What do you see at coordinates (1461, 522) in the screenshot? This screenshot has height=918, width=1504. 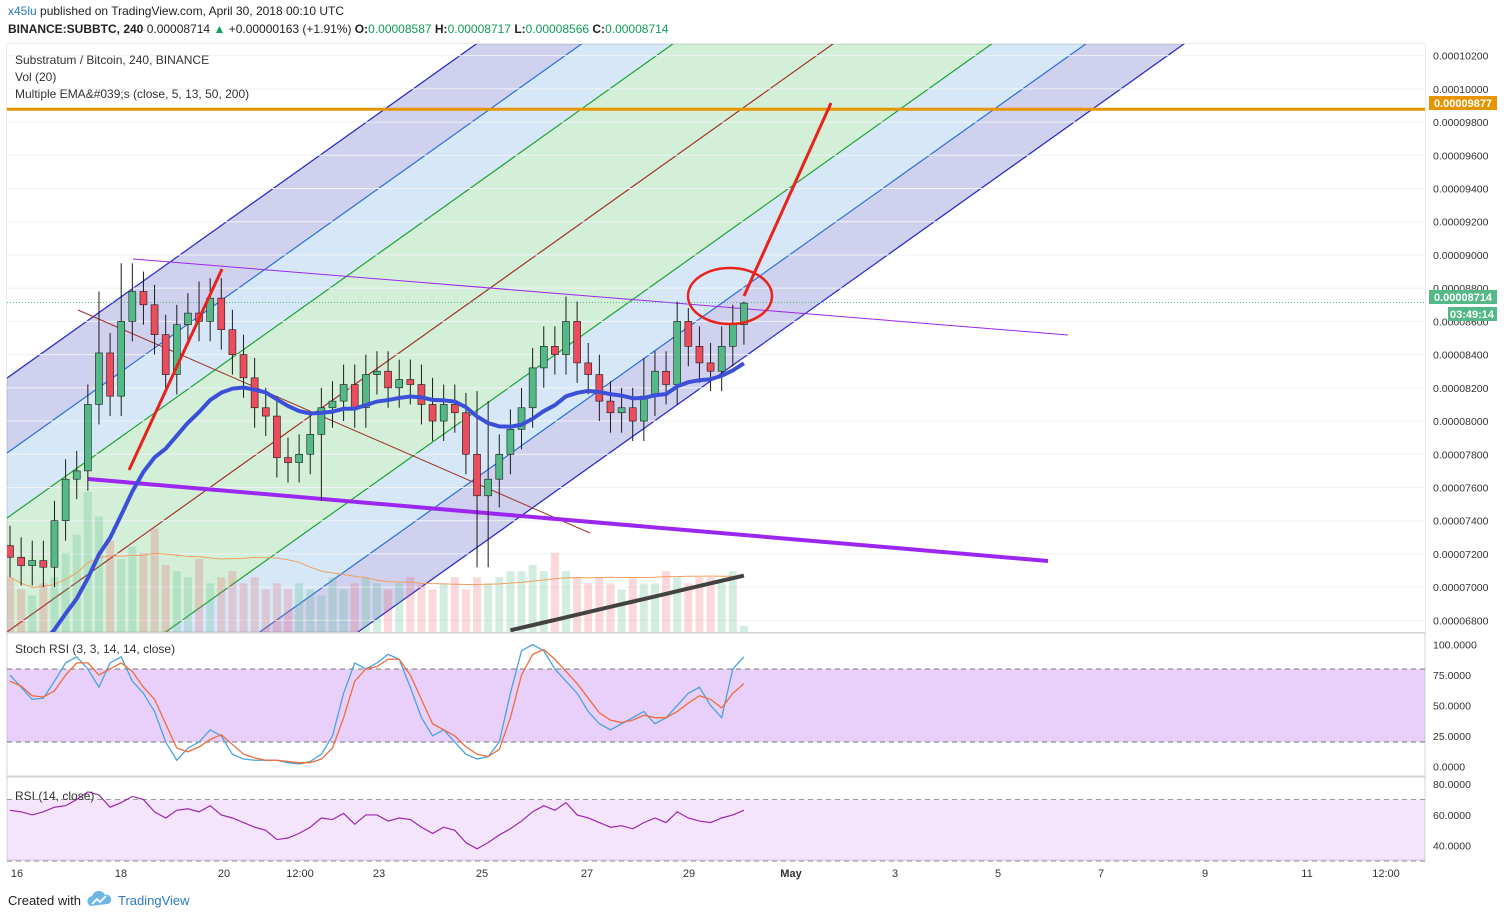 I see `price-tick-label: 0.00007400` at bounding box center [1461, 522].